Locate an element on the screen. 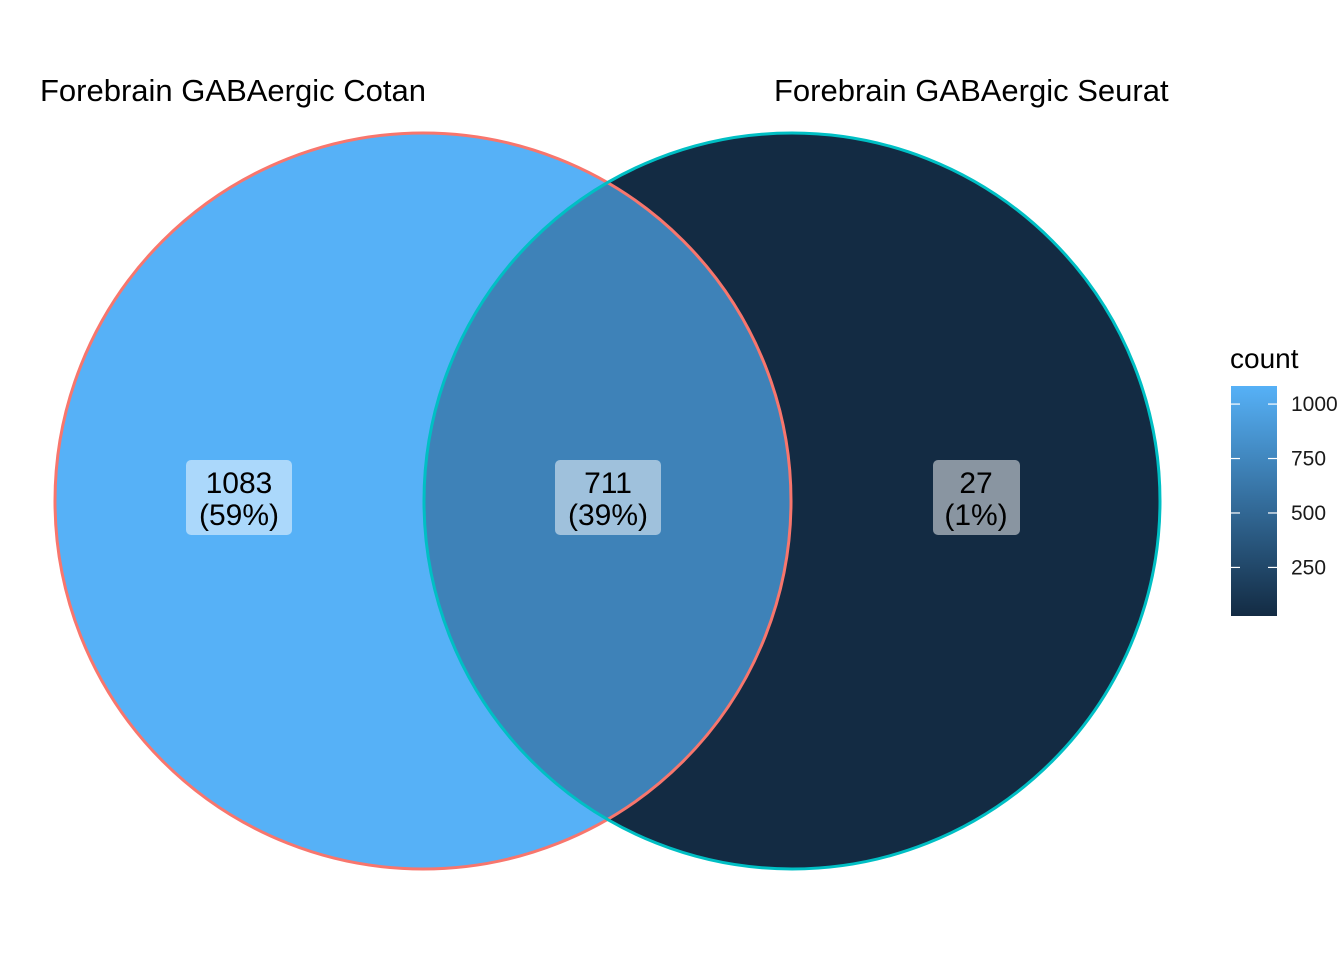 The height and width of the screenshot is (960, 1344). region-count-cotan: 1083 is located at coordinates (239, 483).